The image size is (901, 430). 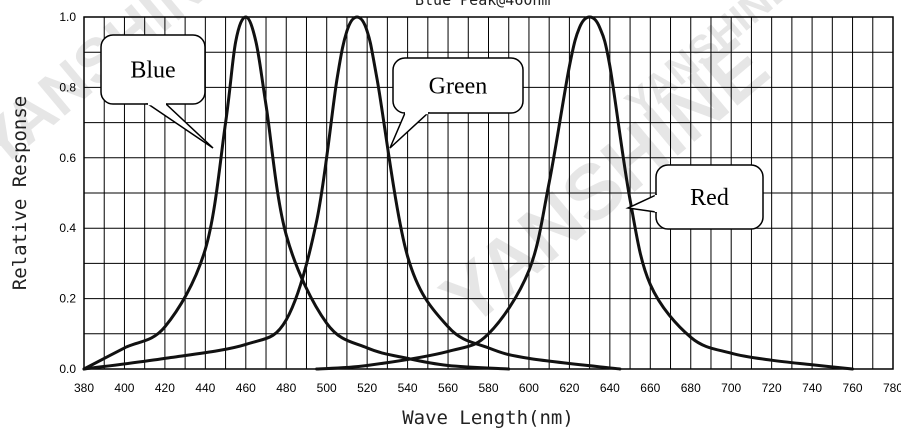 I want to click on x-tick-label: 540, so click(x=408, y=388).